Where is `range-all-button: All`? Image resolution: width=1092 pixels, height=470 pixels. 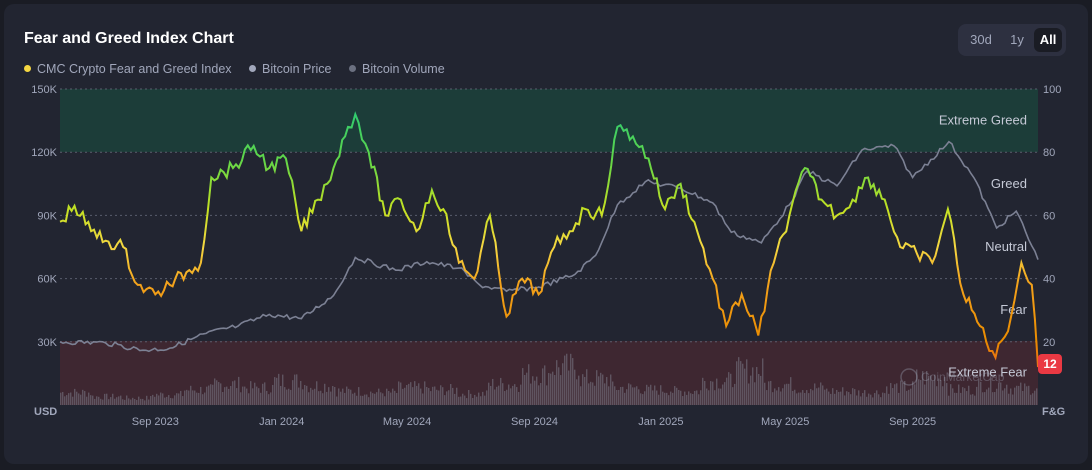
range-all-button: All is located at coordinates (1048, 40).